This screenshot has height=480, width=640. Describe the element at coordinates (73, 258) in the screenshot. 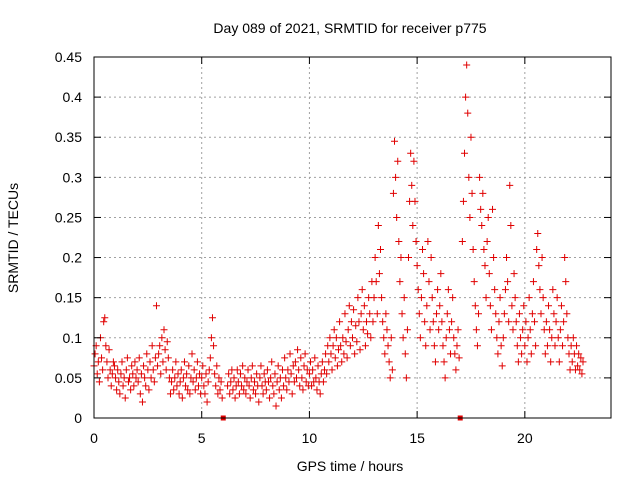

I see `y-tick-label: 0.2` at that location.